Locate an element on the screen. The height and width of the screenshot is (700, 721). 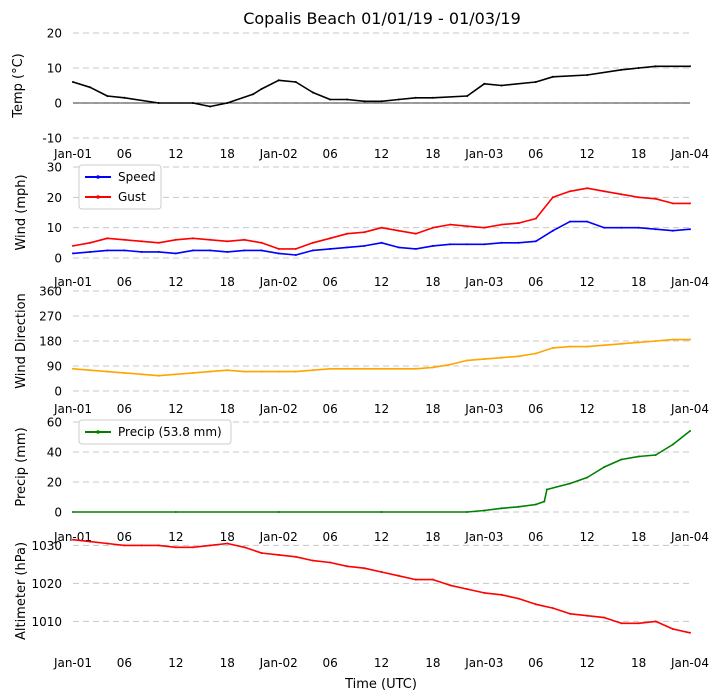
y-tick-label: 180 is located at coordinates (50, 342).